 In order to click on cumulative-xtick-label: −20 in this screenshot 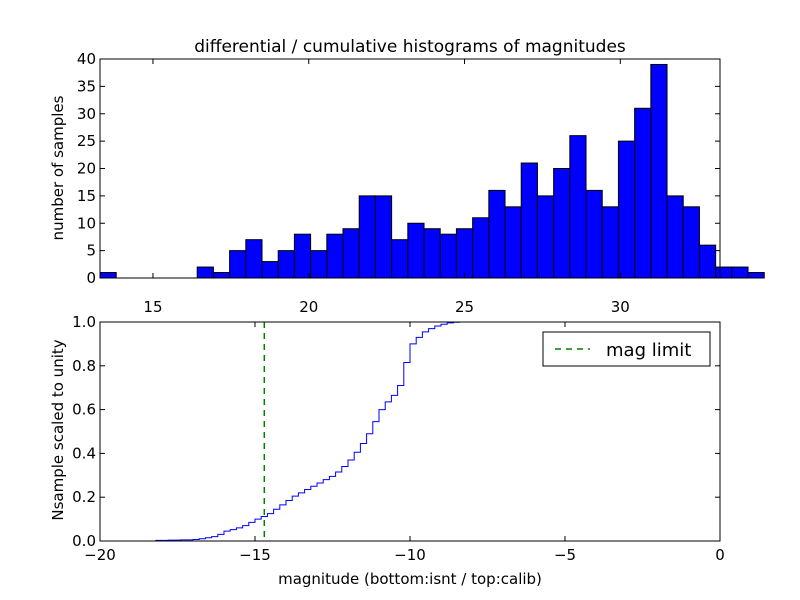, I will do `click(100, 555)`.